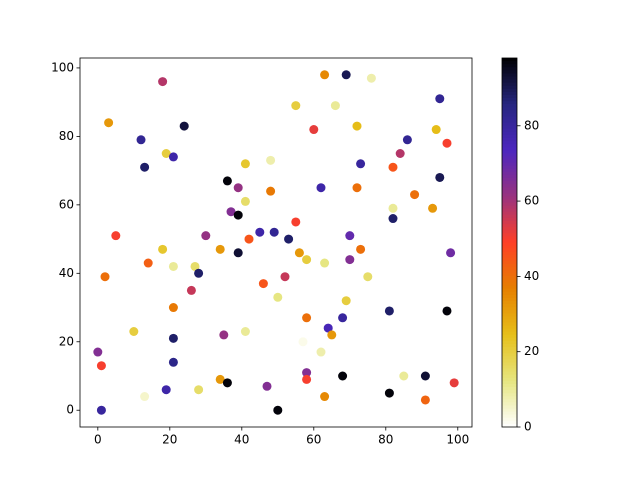  What do you see at coordinates (531, 125) in the screenshot?
I see `colorbar-tick-label: 80` at bounding box center [531, 125].